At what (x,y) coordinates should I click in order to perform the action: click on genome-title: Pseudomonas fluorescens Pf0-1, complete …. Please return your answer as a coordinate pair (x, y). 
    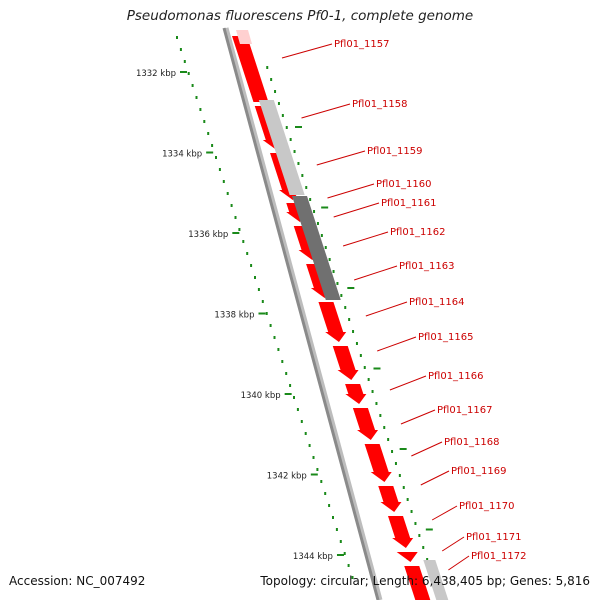
    Looking at the image, I should click on (300, 16).